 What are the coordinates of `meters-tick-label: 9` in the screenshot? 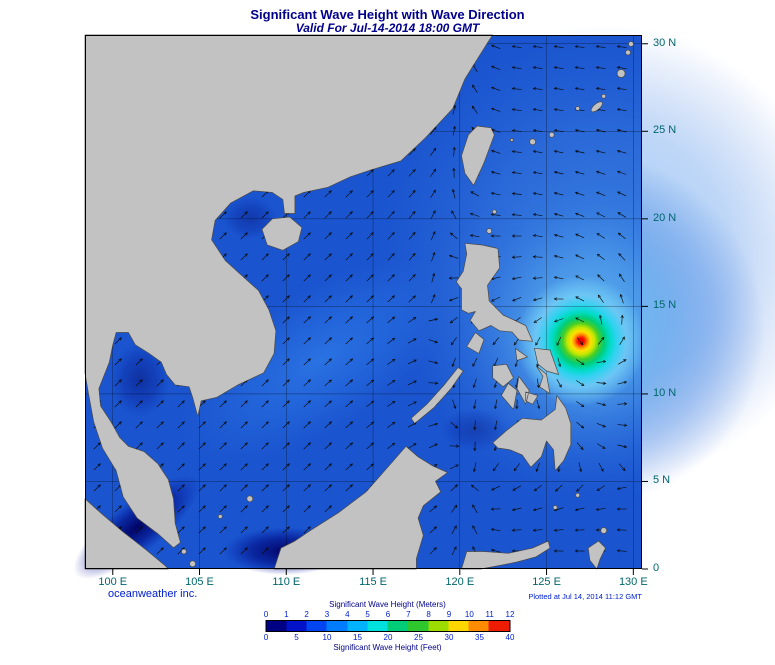 It's located at (449, 614).